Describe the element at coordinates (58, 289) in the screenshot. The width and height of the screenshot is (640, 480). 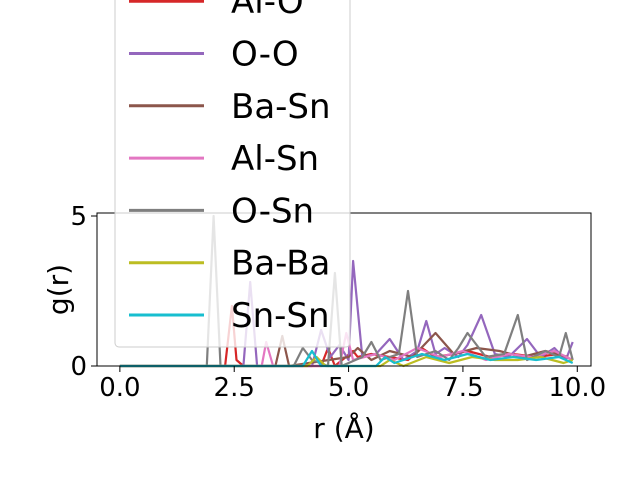
I see `y-axis-label: g(r)` at that location.